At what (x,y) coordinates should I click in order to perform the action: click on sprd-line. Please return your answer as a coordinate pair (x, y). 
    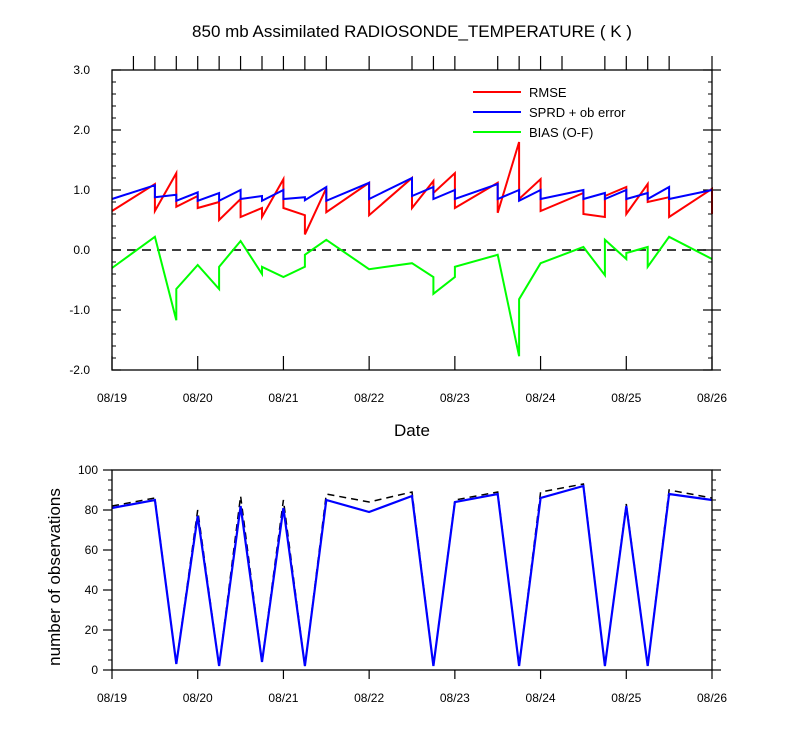
    Looking at the image, I should click on (412, 189).